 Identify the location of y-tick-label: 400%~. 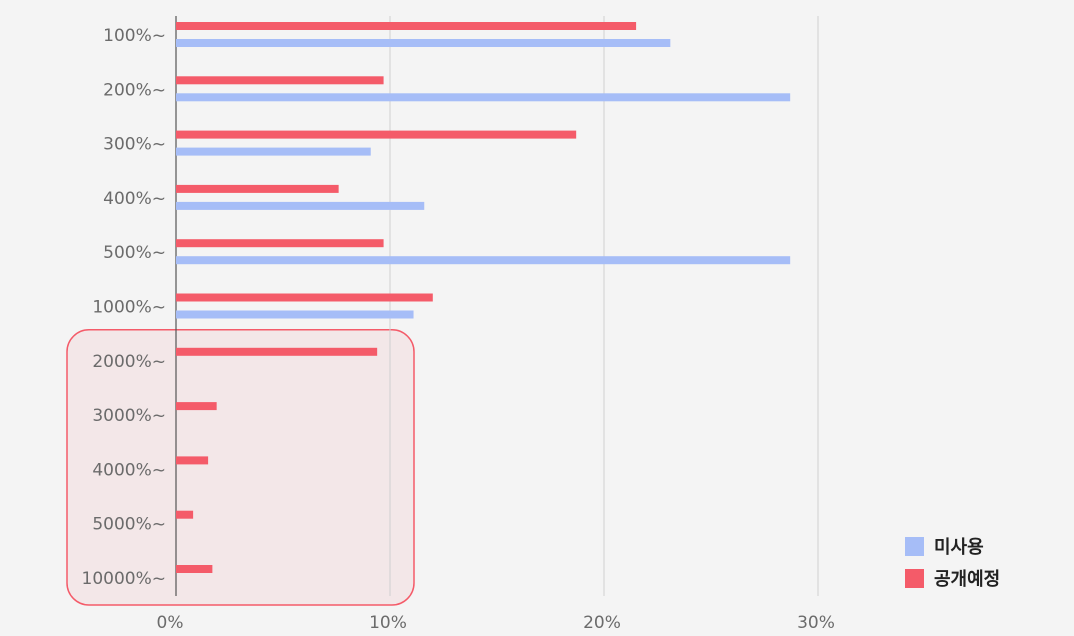
(134, 199).